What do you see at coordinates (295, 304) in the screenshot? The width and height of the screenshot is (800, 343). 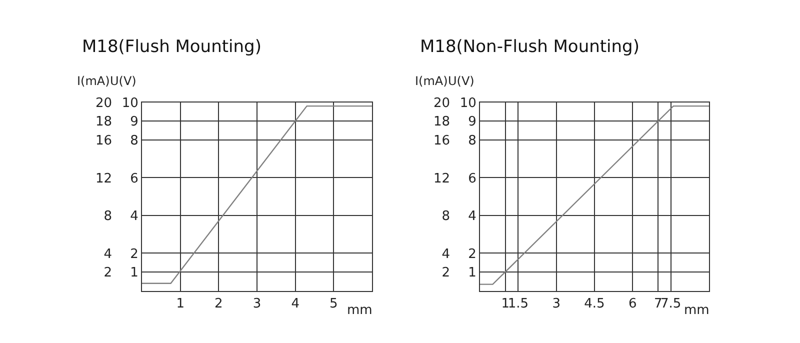 I see `x-tick-label: 4` at bounding box center [295, 304].